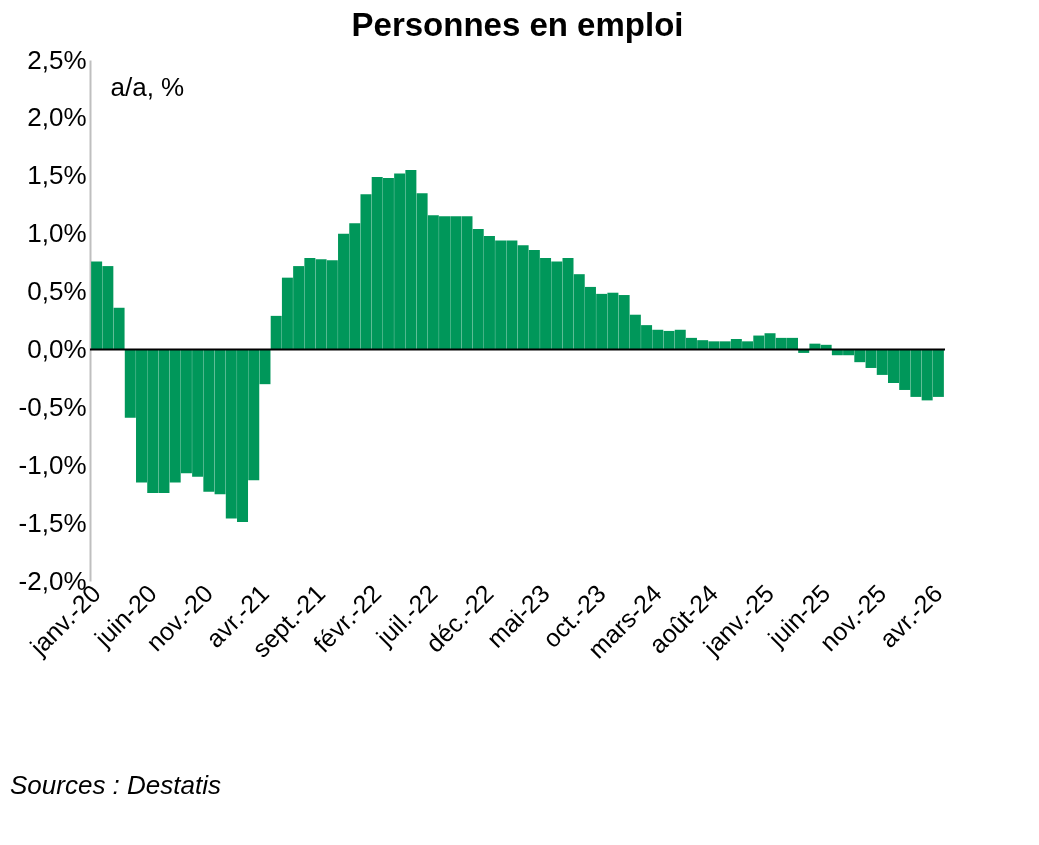  Describe the element at coordinates (57, 117) in the screenshot. I see `y-tick-label: 2,0%` at that location.